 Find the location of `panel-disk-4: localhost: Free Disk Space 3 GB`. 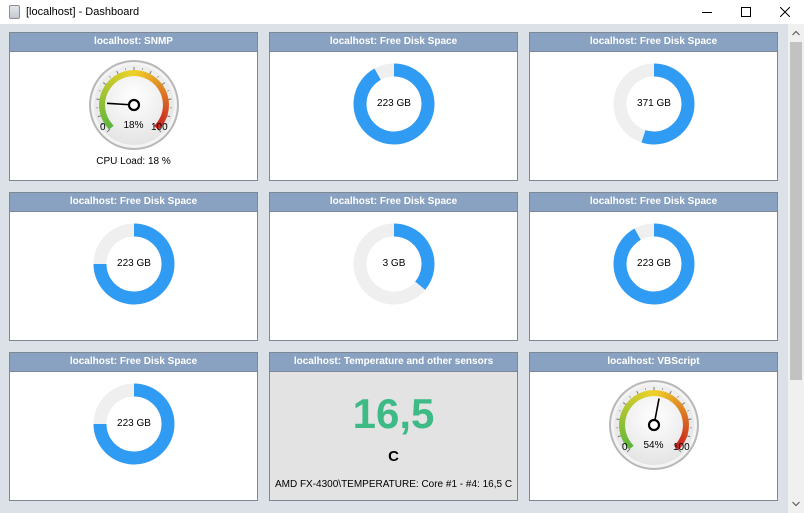

panel-disk-4: localhost: Free Disk Space 3 GB is located at coordinates (393, 266).